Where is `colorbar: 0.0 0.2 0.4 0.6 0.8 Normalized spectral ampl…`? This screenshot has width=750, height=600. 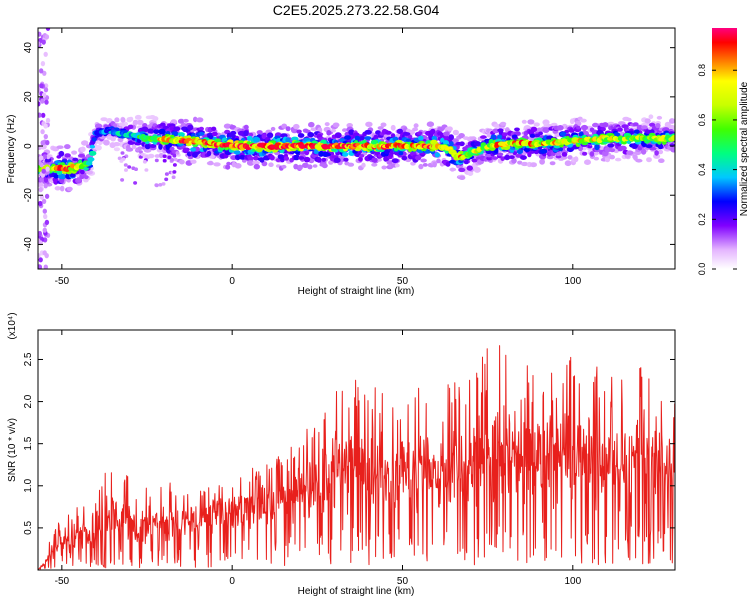 colorbar: 0.0 0.2 0.4 0.6 0.8 Normalized spectral ampl… is located at coordinates (723, 151).